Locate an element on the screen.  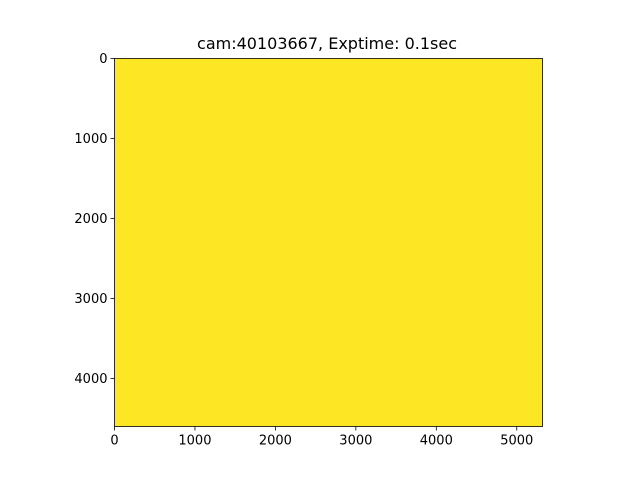
y-tick-label: 0 is located at coordinates (103, 59).